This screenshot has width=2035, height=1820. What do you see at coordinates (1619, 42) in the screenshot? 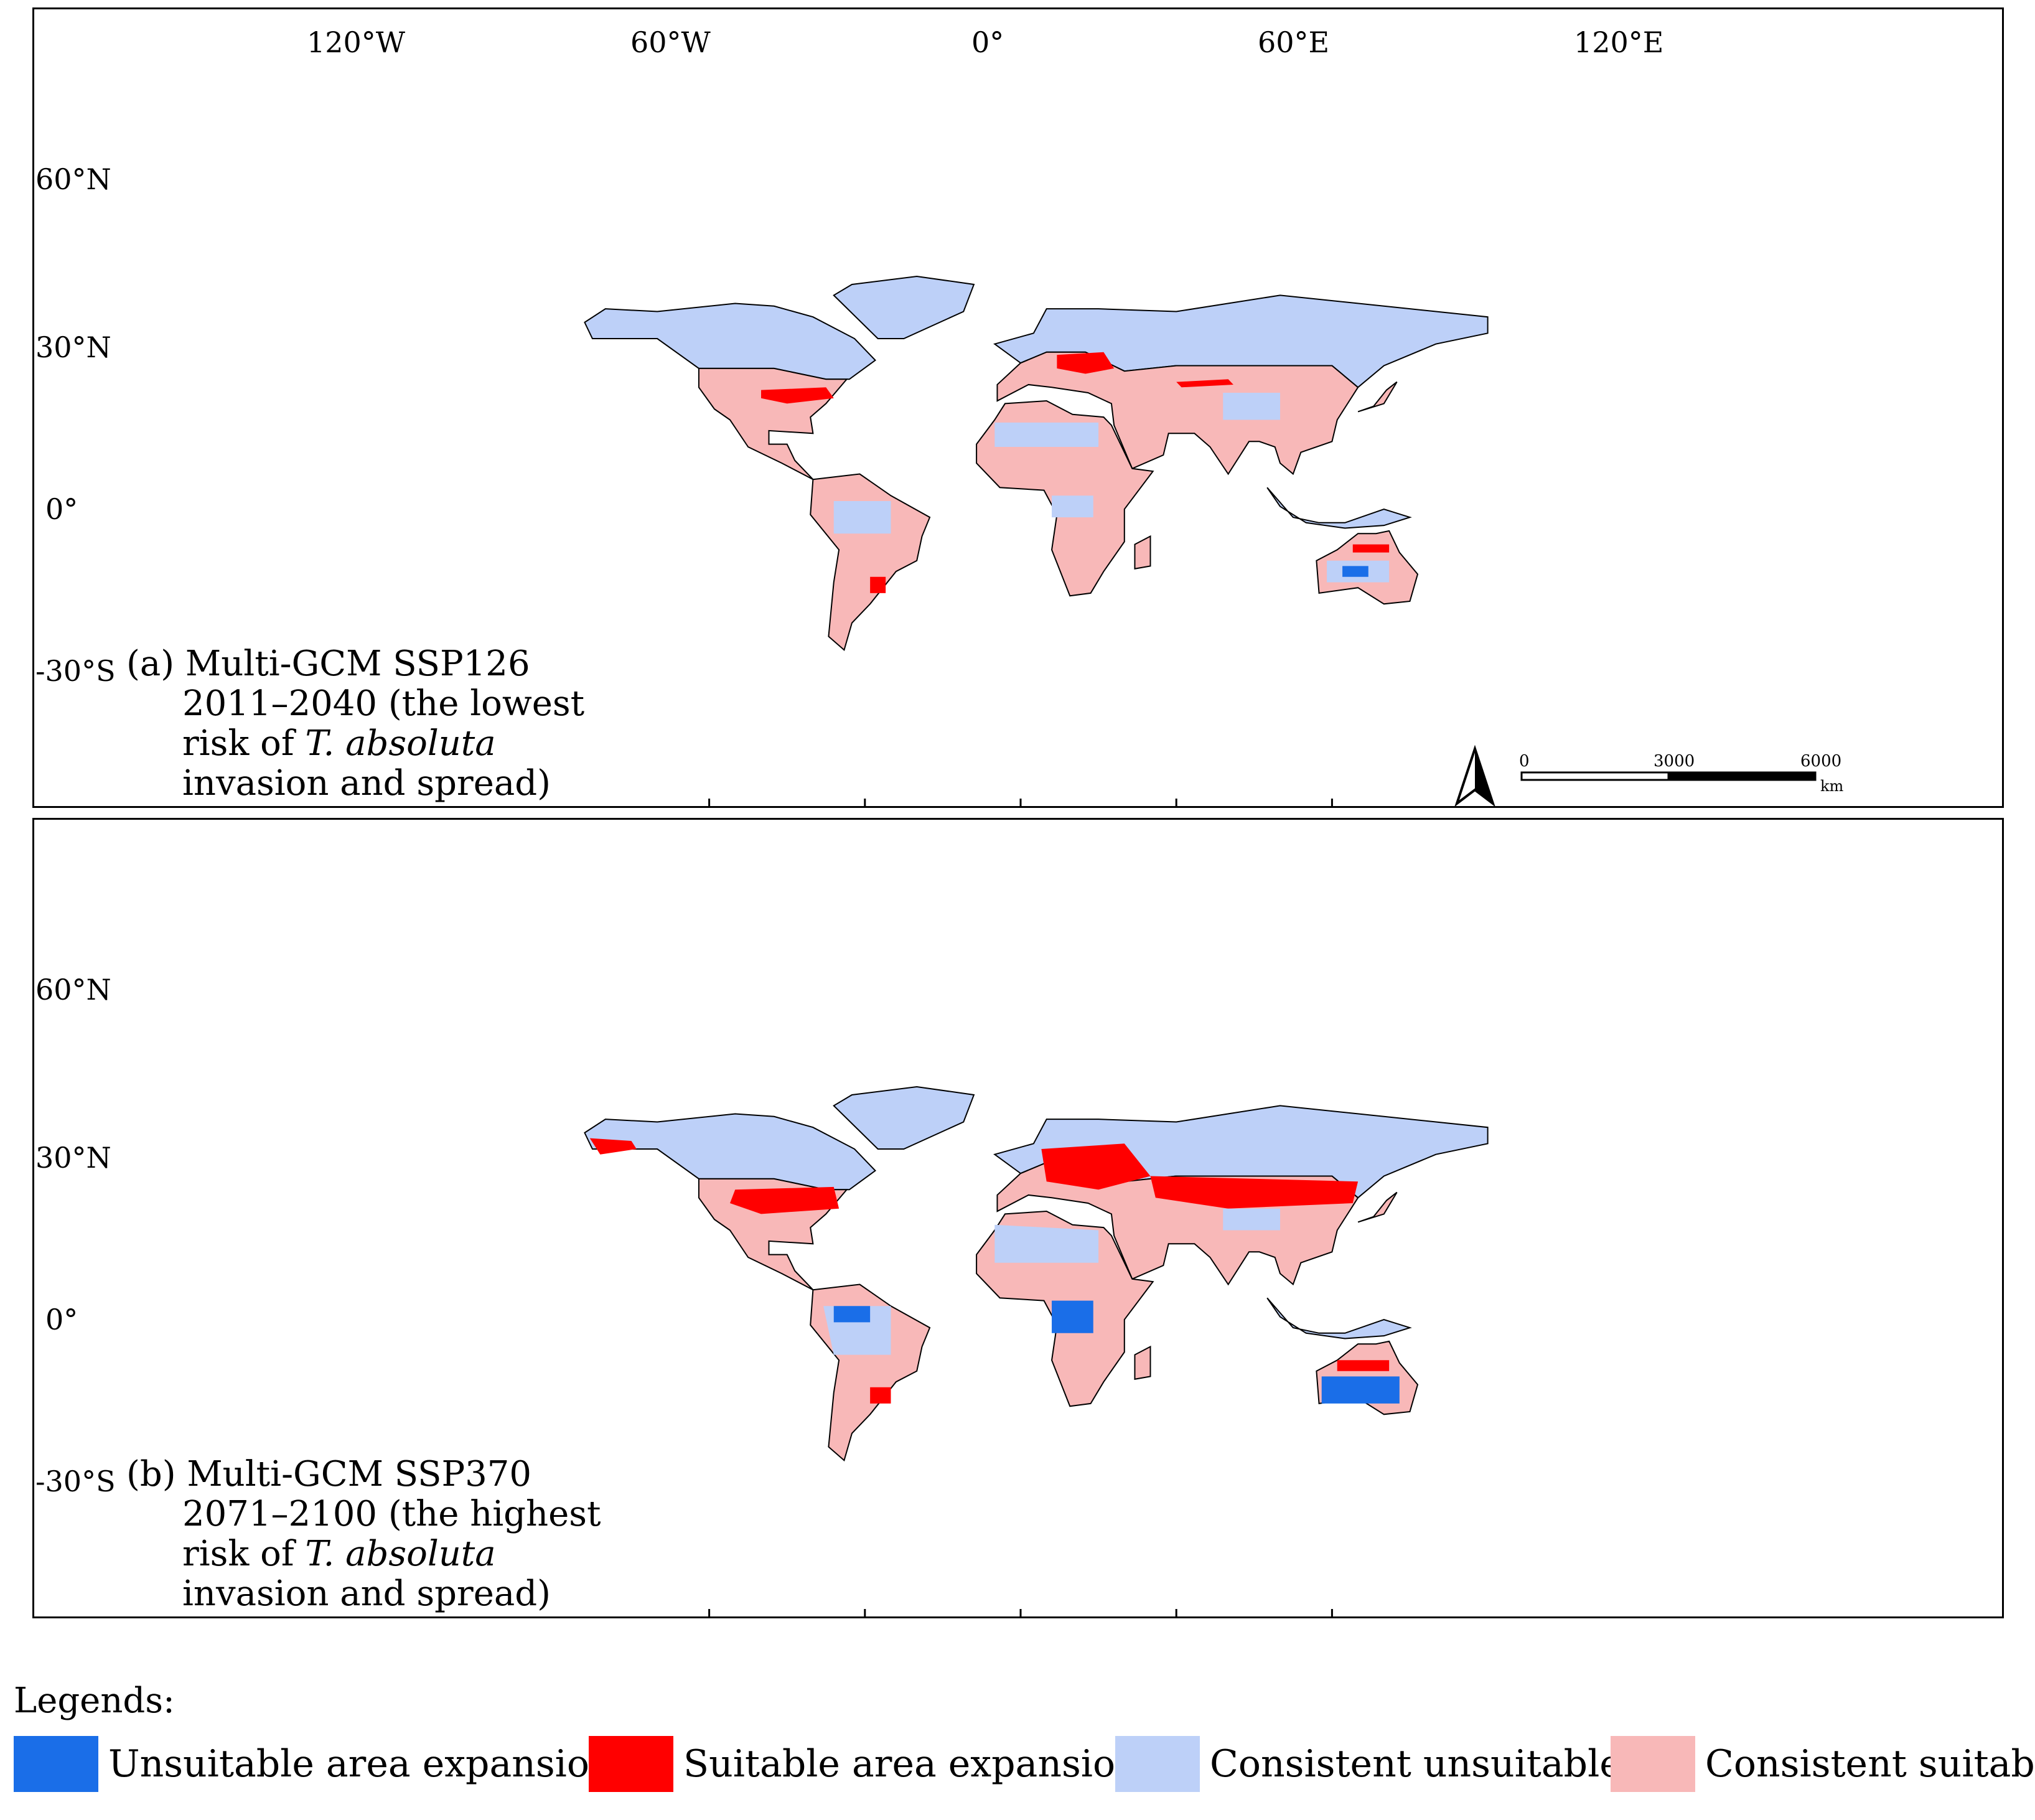
I see `lon-label-120e: 120°E` at bounding box center [1619, 42].